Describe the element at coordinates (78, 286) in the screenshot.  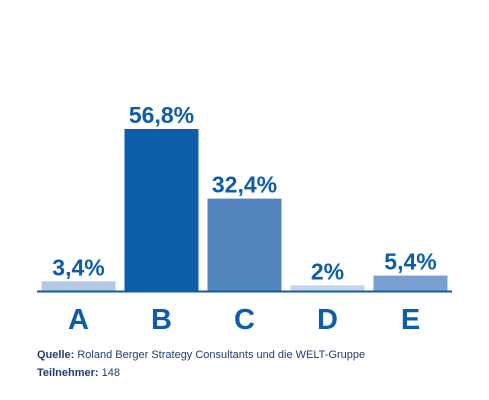
I see `bar-a` at that location.